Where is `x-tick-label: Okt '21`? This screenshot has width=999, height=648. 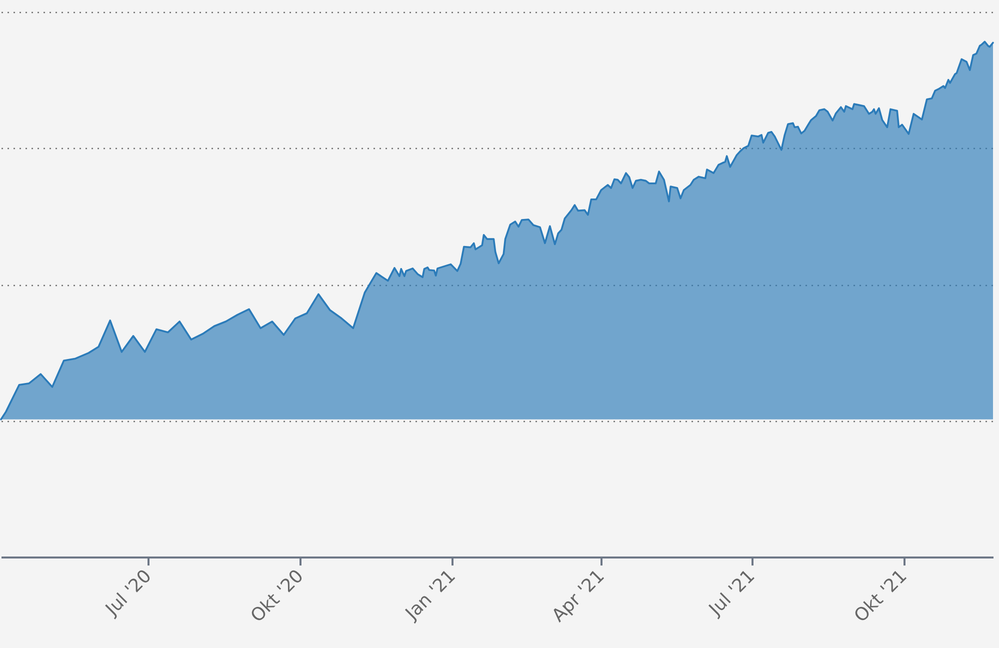
x-tick-label: Okt '21 is located at coordinates (881, 596).